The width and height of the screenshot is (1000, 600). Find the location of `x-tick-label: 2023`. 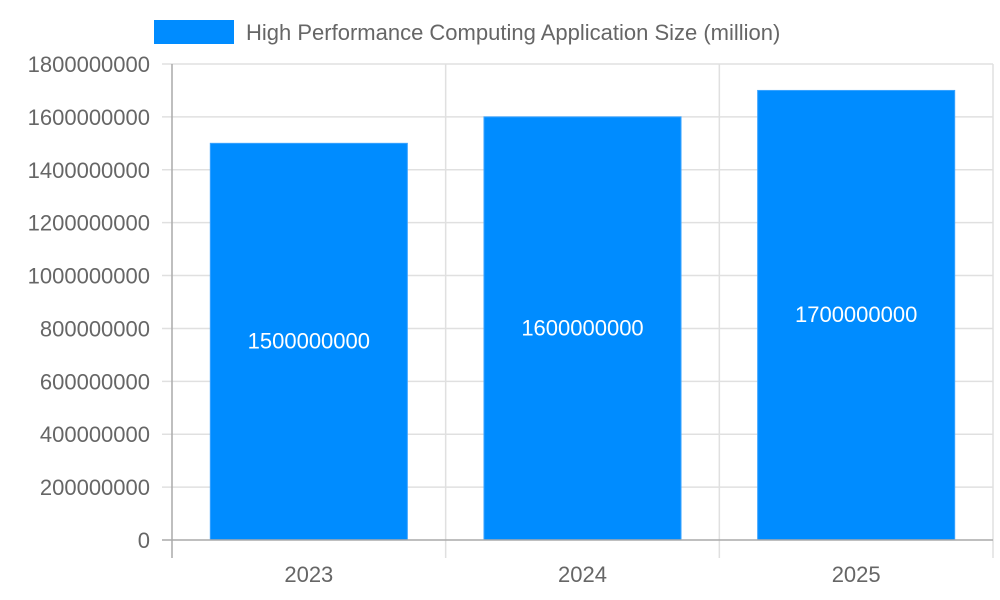

x-tick-label: 2023 is located at coordinates (308, 574).